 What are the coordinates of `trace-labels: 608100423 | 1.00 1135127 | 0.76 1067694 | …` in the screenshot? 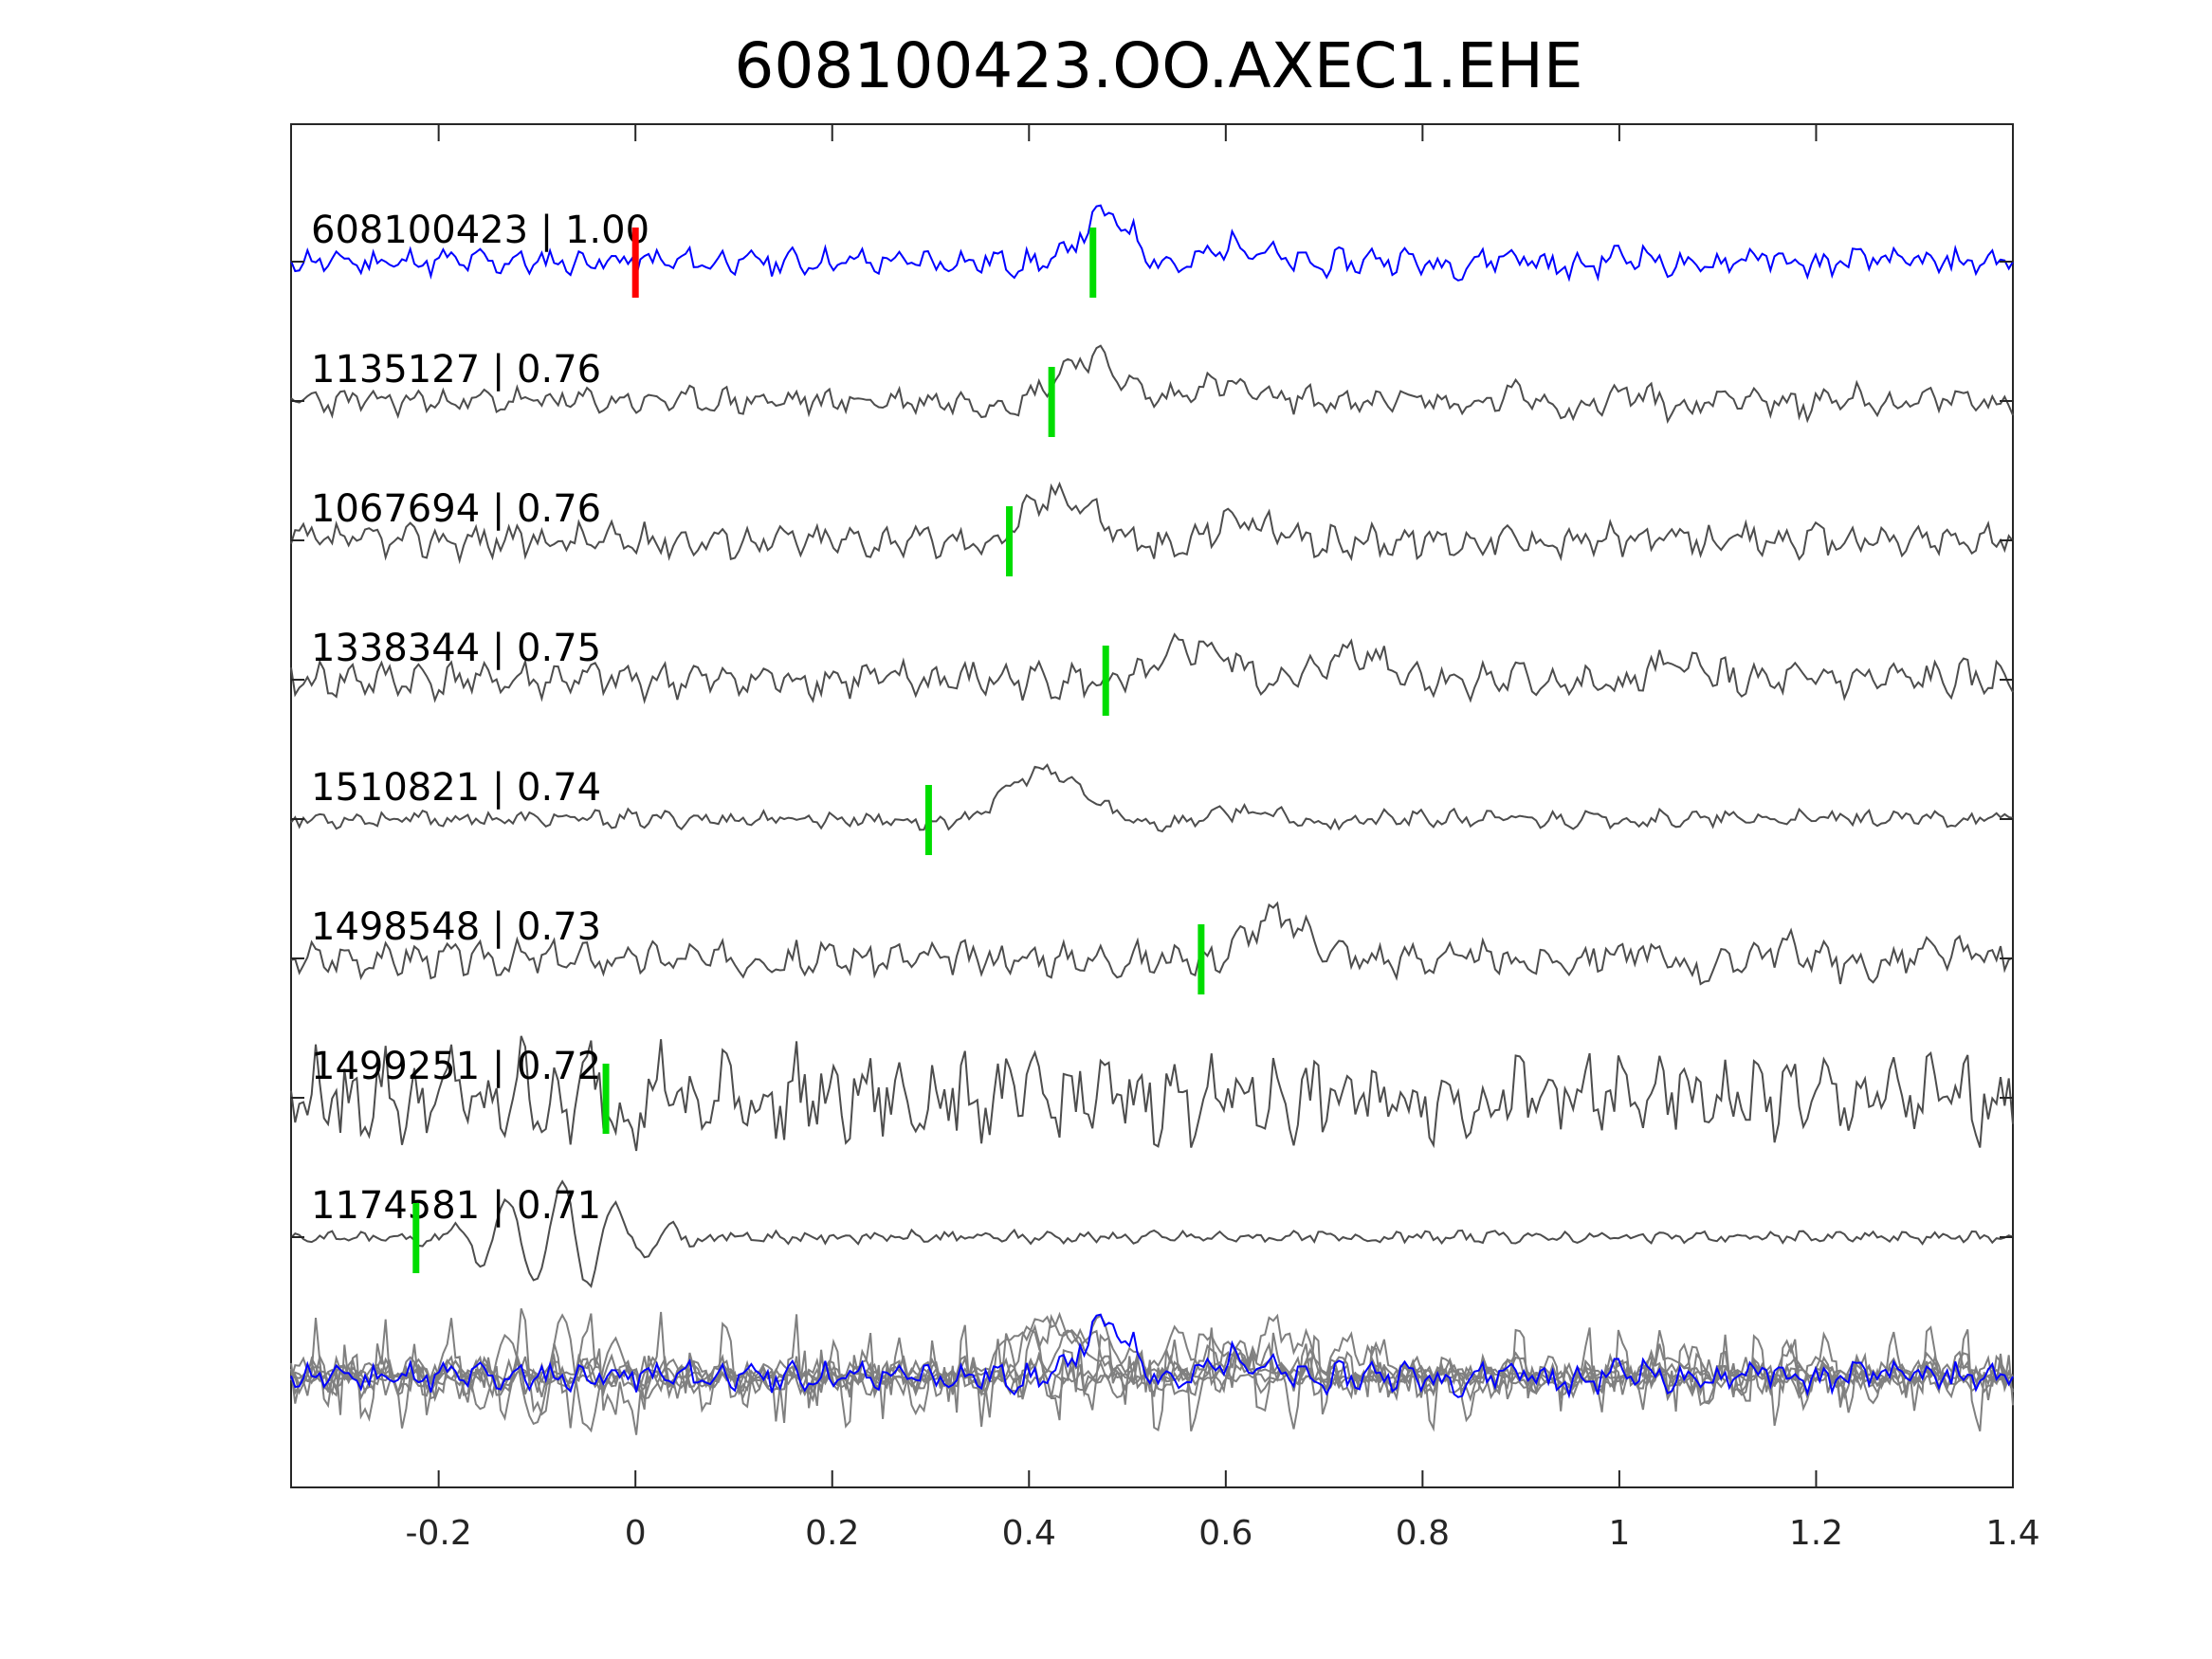 It's located at (480, 718).